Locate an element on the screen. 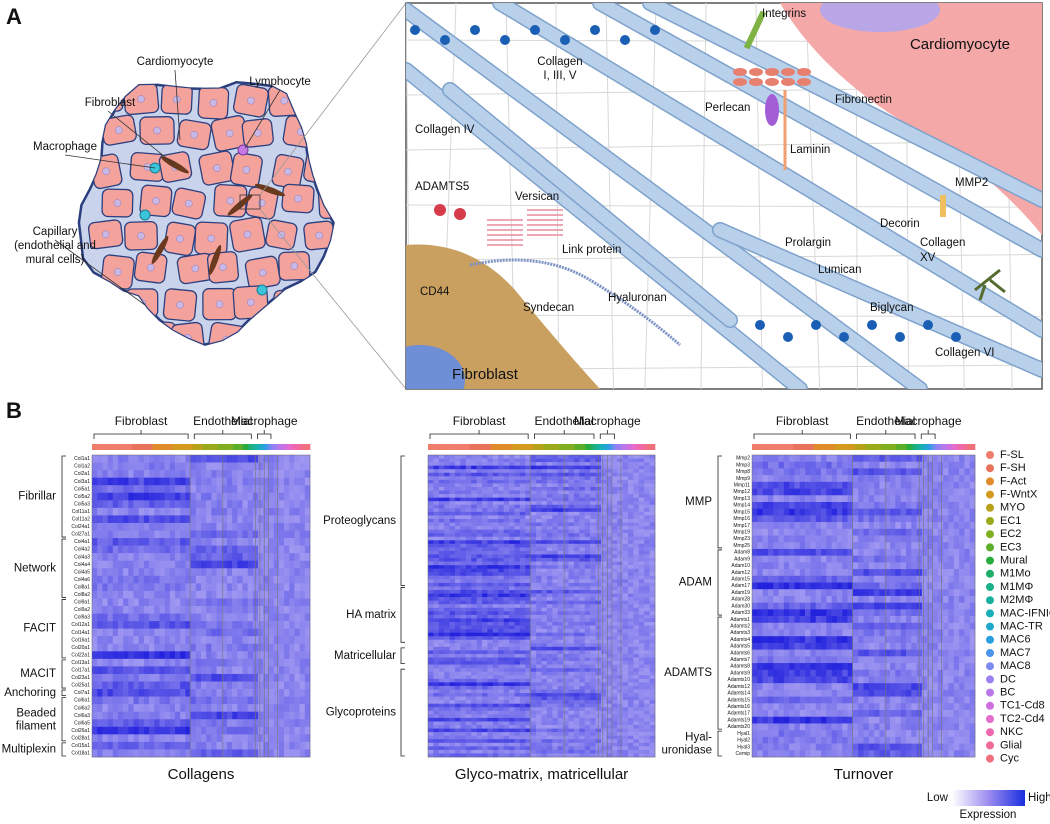  gene-label: Col4a1 is located at coordinates (82, 542).